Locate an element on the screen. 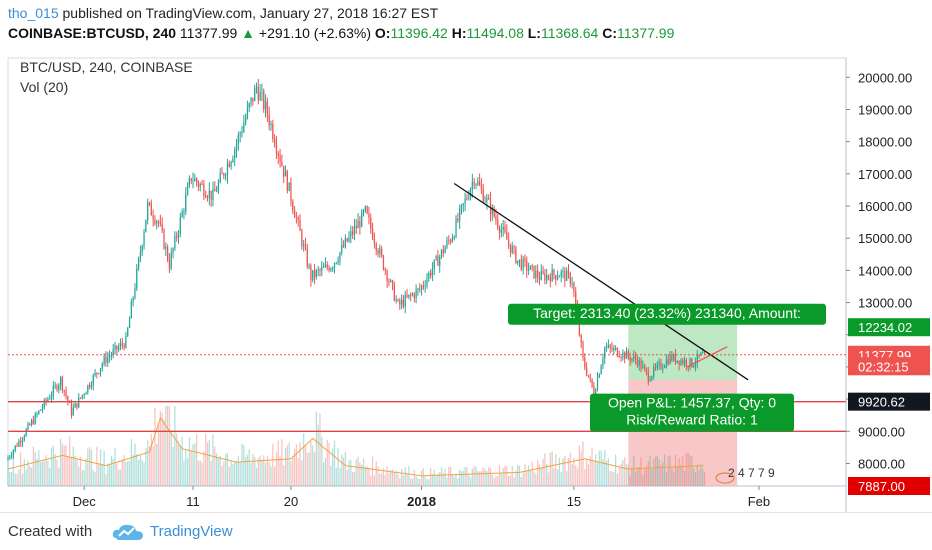 Image resolution: width=932 pixels, height=550 pixels. high-value: 11494.08 is located at coordinates (495, 33).